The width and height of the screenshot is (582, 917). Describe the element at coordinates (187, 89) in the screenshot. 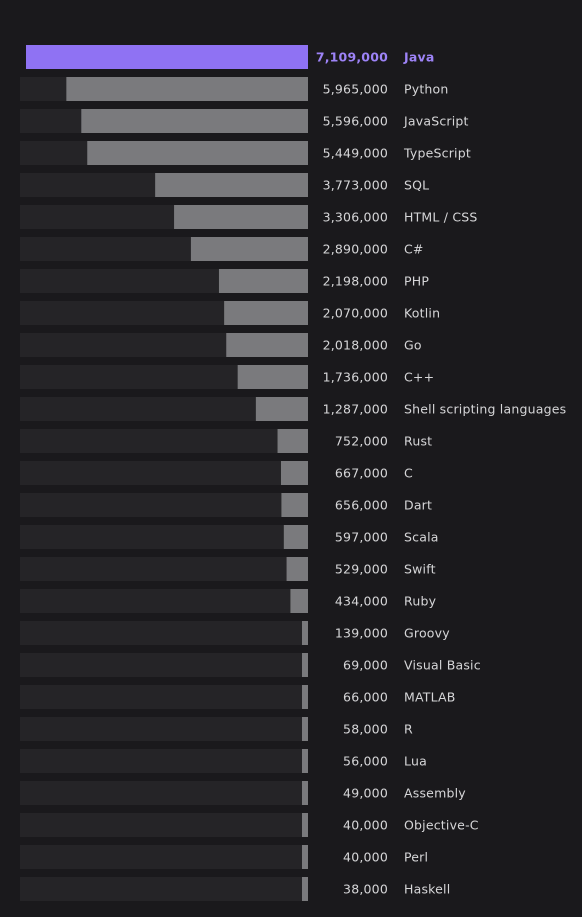

I see `bar-python` at that location.